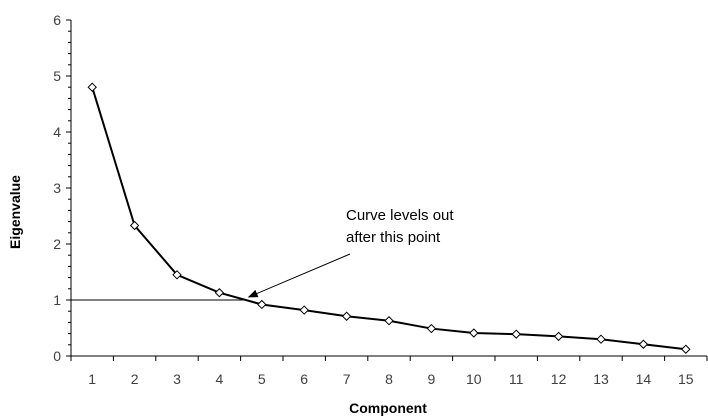  Describe the element at coordinates (62, 188) in the screenshot. I see `y-axis: 0 1 2 3 4 5 6` at that location.